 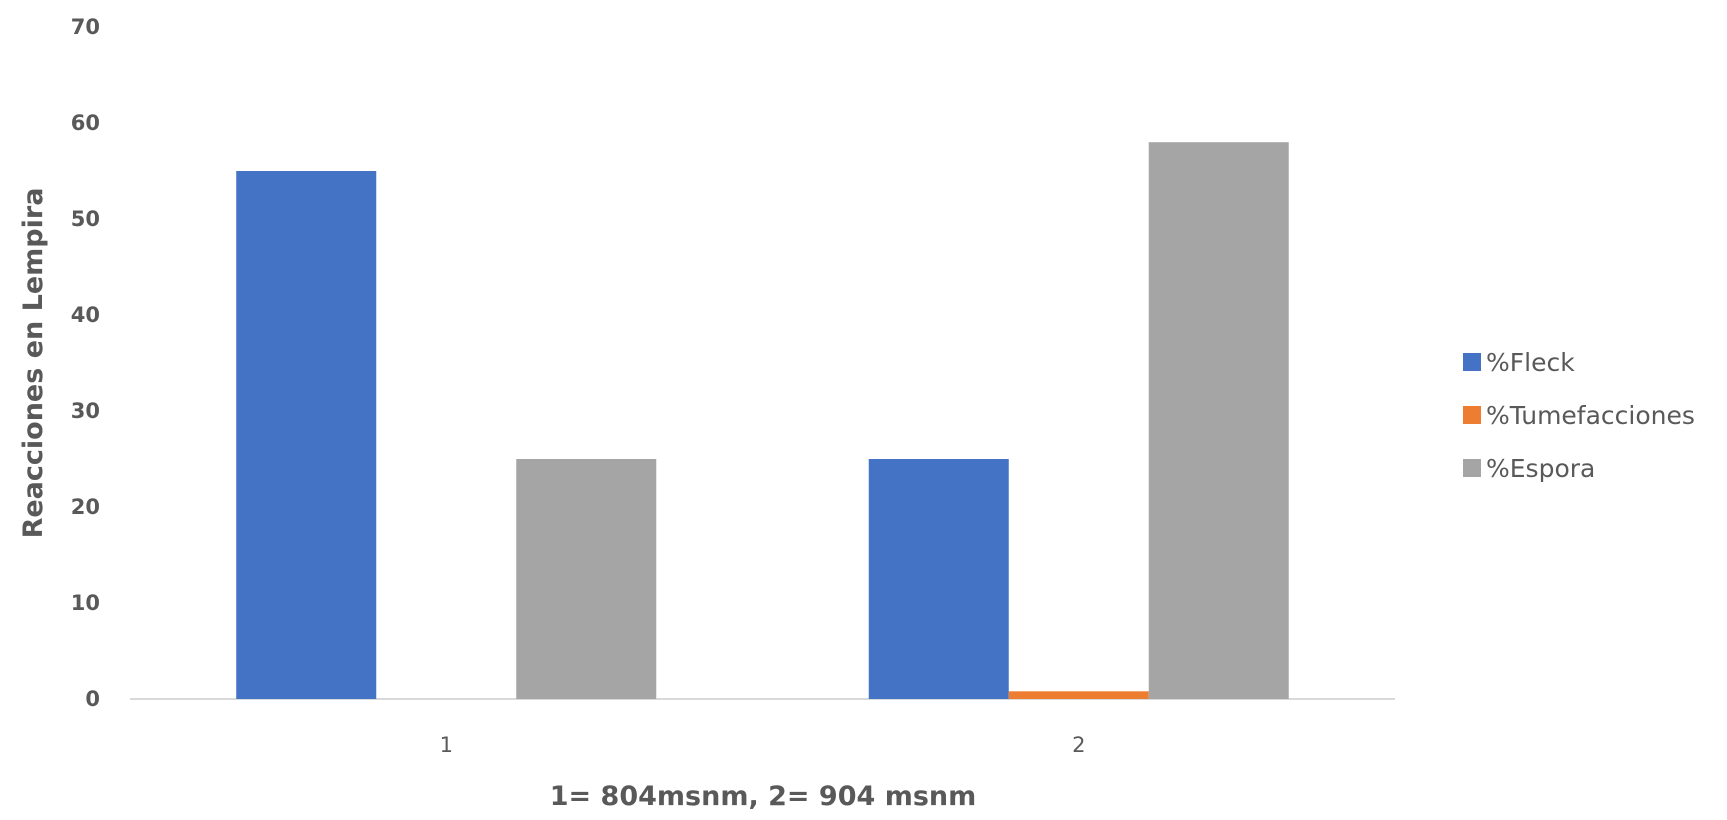 I want to click on y-tick-label: 20, so click(x=85, y=507).